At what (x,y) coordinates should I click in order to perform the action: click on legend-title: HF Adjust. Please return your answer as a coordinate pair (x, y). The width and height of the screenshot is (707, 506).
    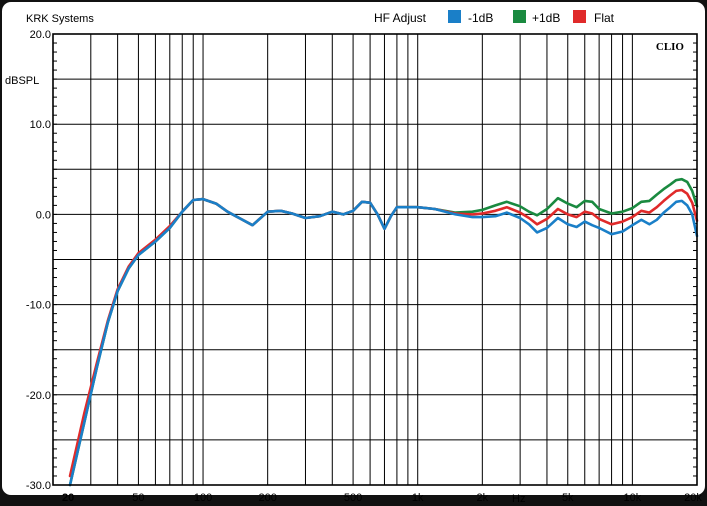
    Looking at the image, I should click on (400, 18).